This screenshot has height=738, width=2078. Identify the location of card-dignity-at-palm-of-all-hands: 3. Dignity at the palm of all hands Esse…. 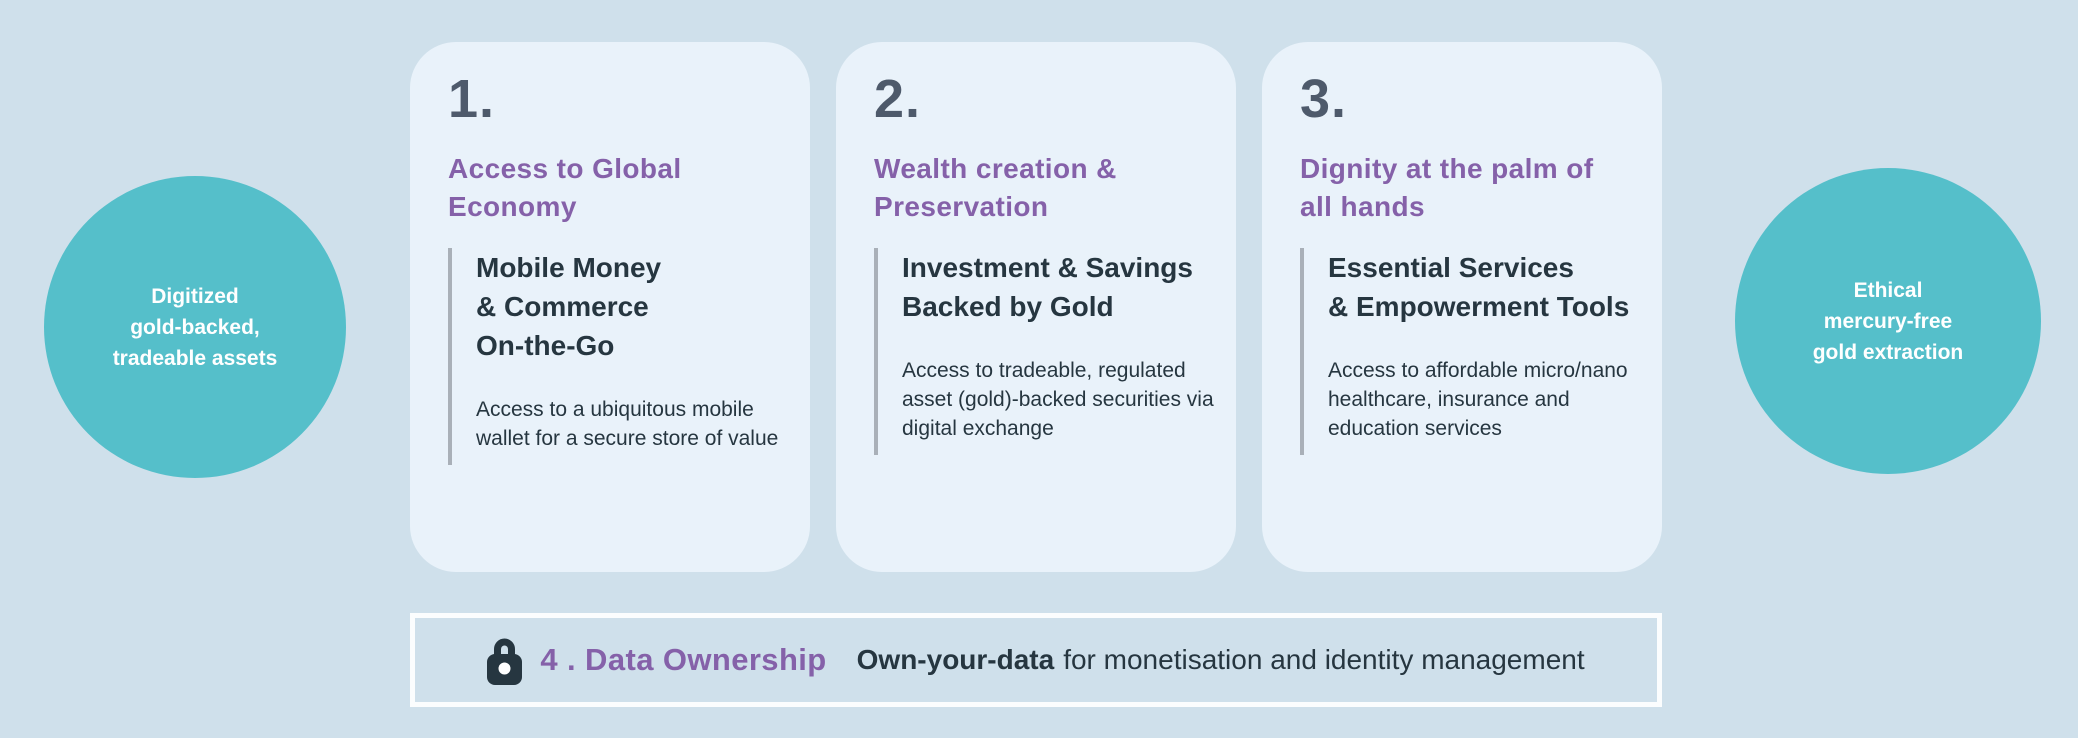
(1462, 307).